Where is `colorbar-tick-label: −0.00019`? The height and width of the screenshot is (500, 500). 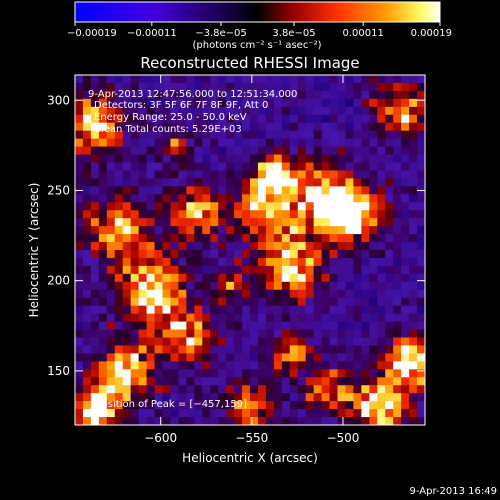 colorbar-tick-label: −0.00019 is located at coordinates (92, 33).